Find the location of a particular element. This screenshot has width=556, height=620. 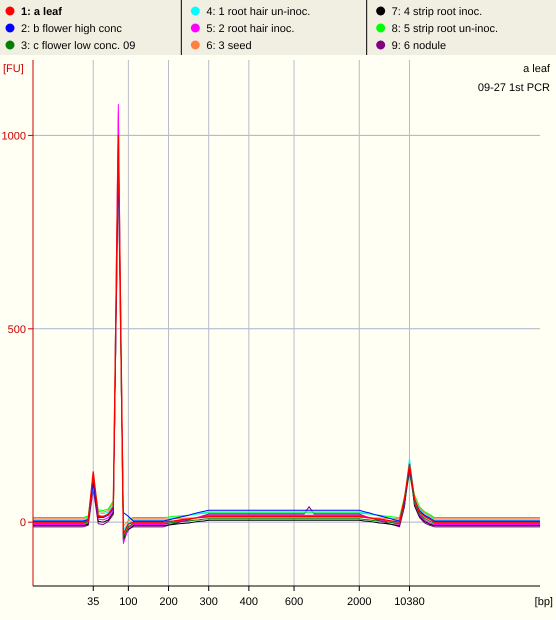

legend-label: 3: c flower low conc. 09 is located at coordinates (78, 46).